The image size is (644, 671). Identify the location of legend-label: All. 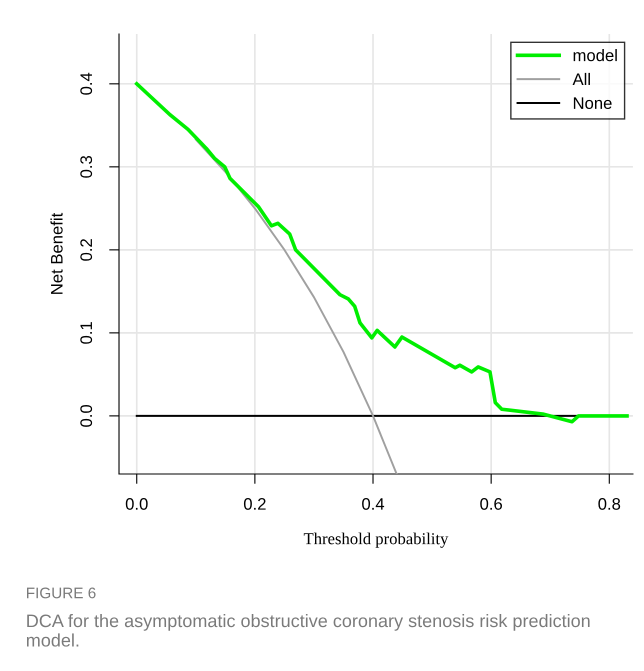
(581, 78).